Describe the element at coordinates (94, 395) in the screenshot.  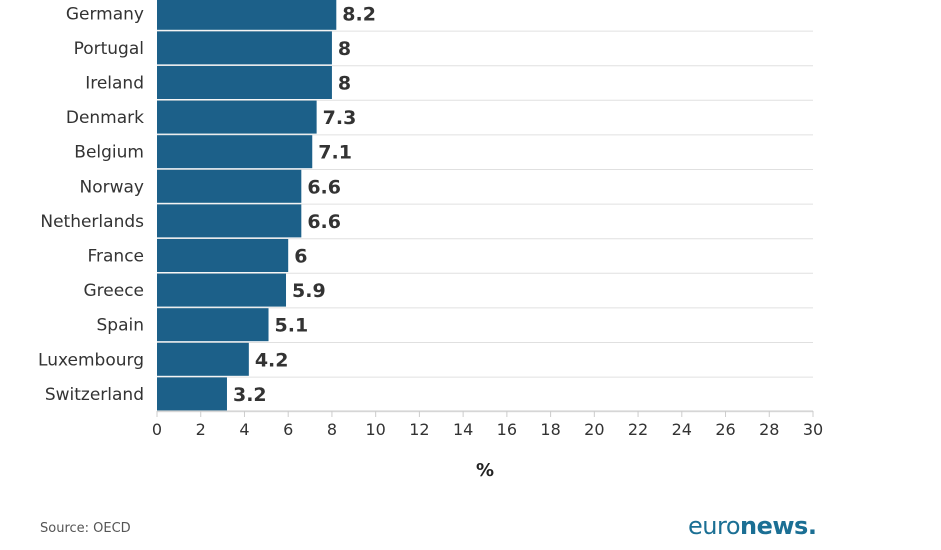
I see `category-label: Switzerland` at that location.